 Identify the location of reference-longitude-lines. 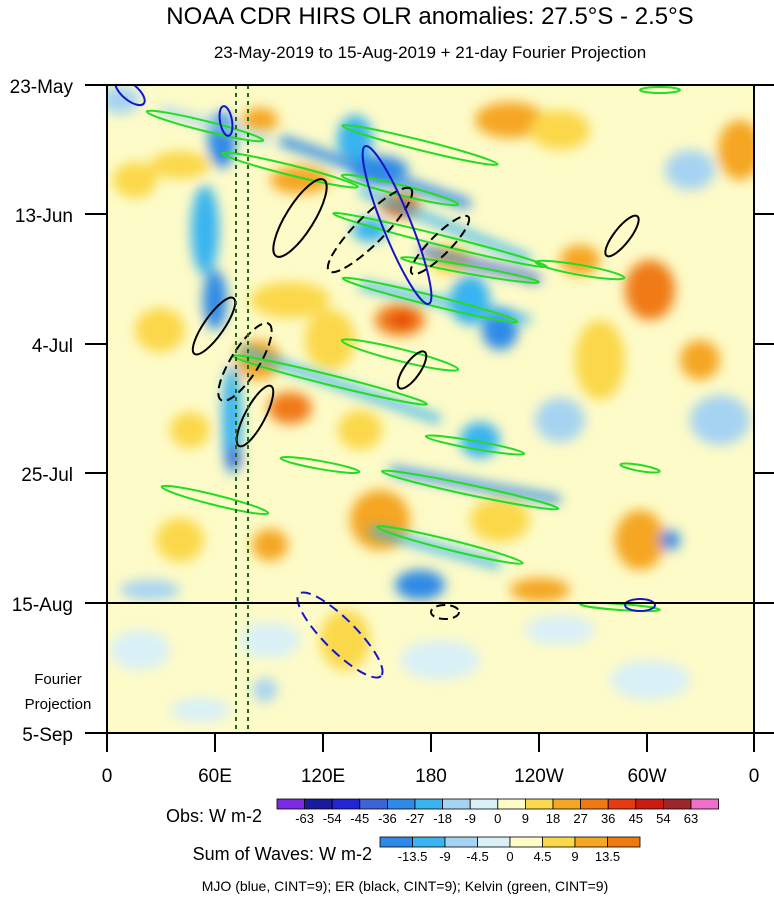
(242, 409).